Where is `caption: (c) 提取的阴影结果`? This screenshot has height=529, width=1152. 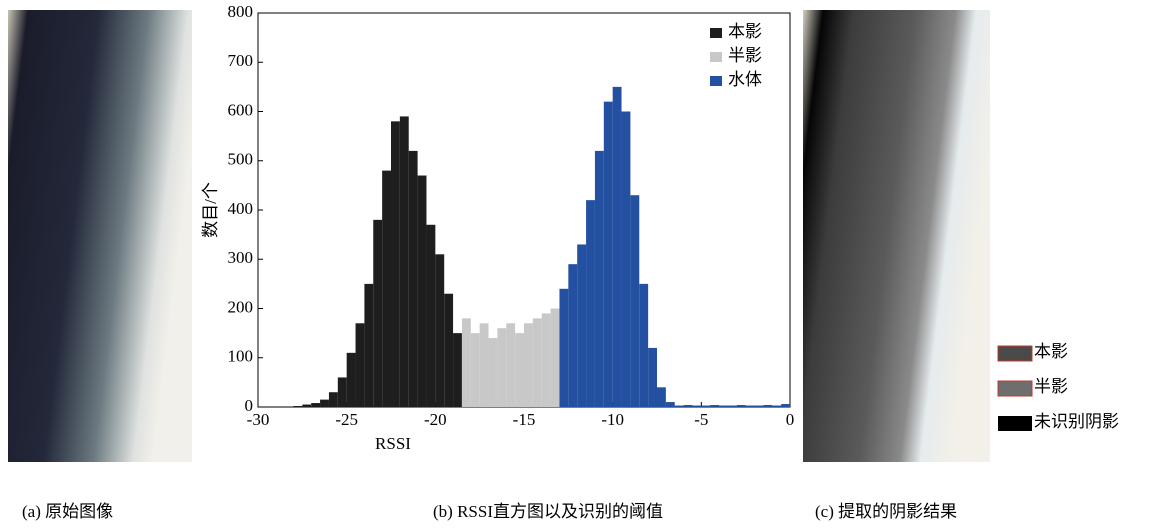
caption: (c) 提取的阴影结果 is located at coordinates (886, 511).